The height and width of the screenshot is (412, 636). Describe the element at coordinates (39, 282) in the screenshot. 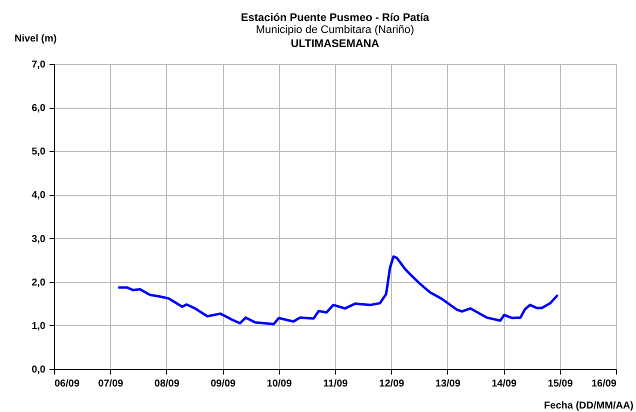

I see `y-tick-label: 2,0` at that location.